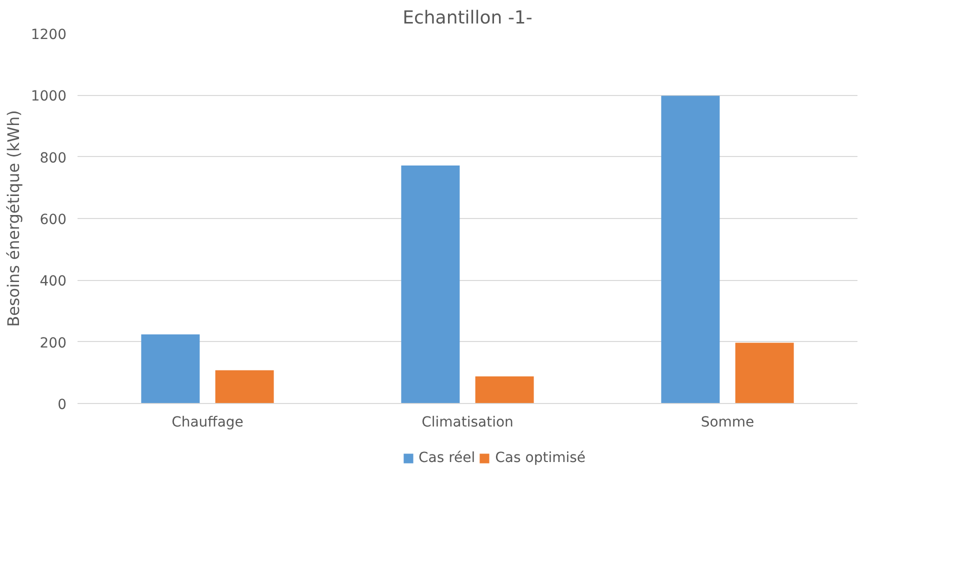 The image size is (954, 580). What do you see at coordinates (53, 158) in the screenshot?
I see `y-tick-label: 800` at bounding box center [53, 158].